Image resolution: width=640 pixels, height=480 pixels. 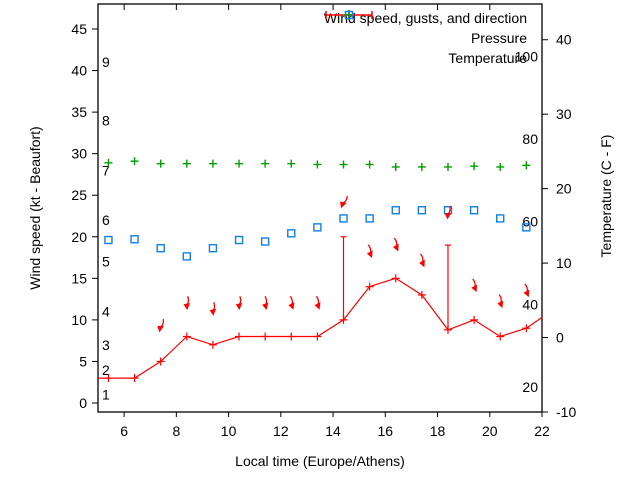 I want to click on svg-text: 12, so click(x=281, y=431).